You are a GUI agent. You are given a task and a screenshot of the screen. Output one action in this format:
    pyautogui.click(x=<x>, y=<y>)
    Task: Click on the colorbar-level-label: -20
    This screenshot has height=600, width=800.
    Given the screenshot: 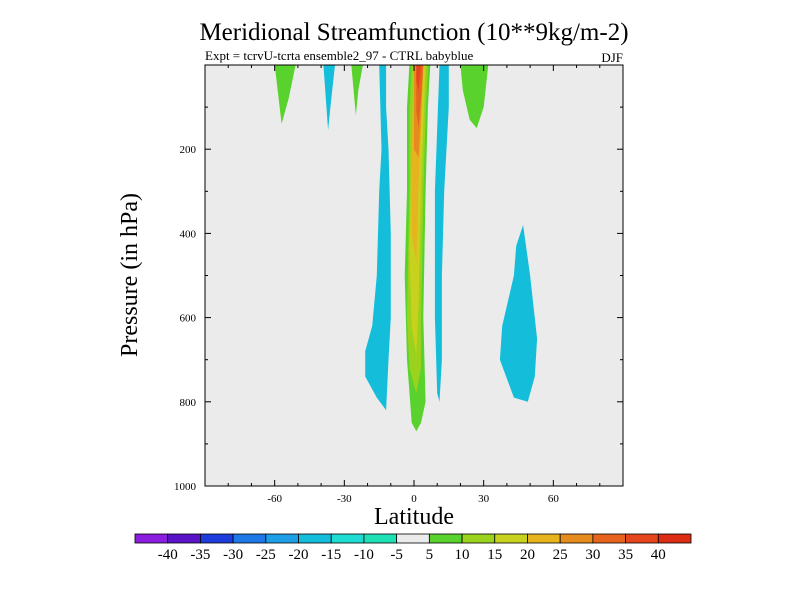 What is the action you would take?
    pyautogui.click(x=299, y=555)
    